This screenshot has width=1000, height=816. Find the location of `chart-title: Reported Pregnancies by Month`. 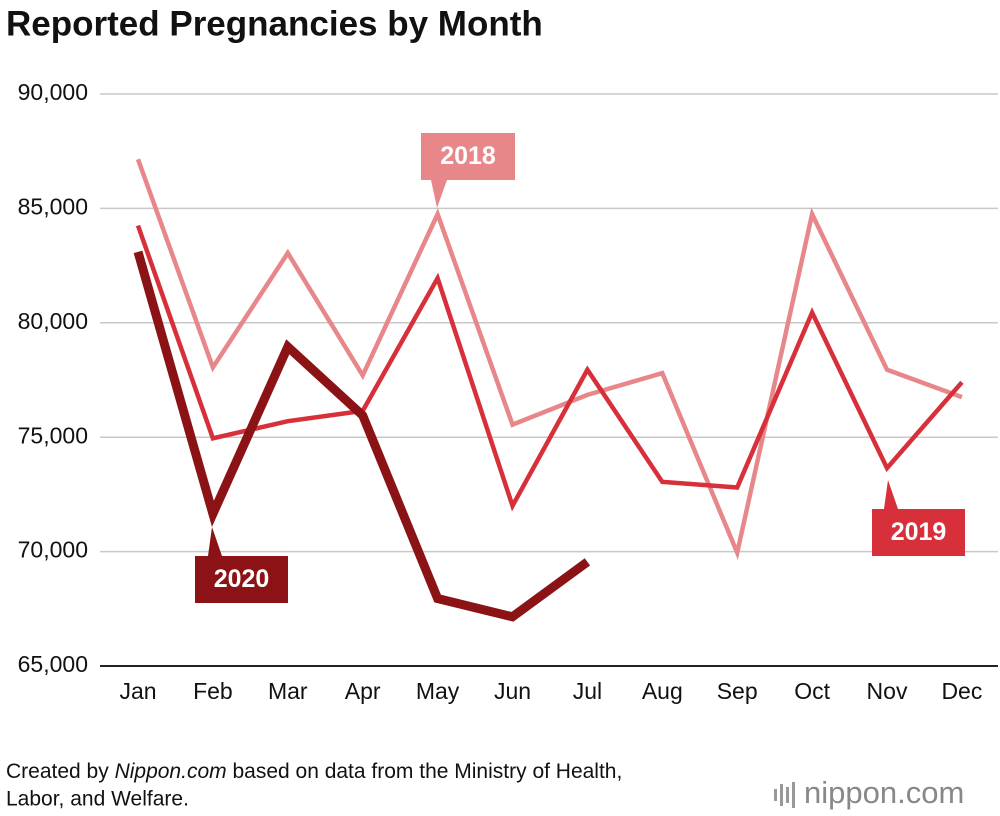

chart-title: Reported Pregnancies by Month is located at coordinates (274, 23).